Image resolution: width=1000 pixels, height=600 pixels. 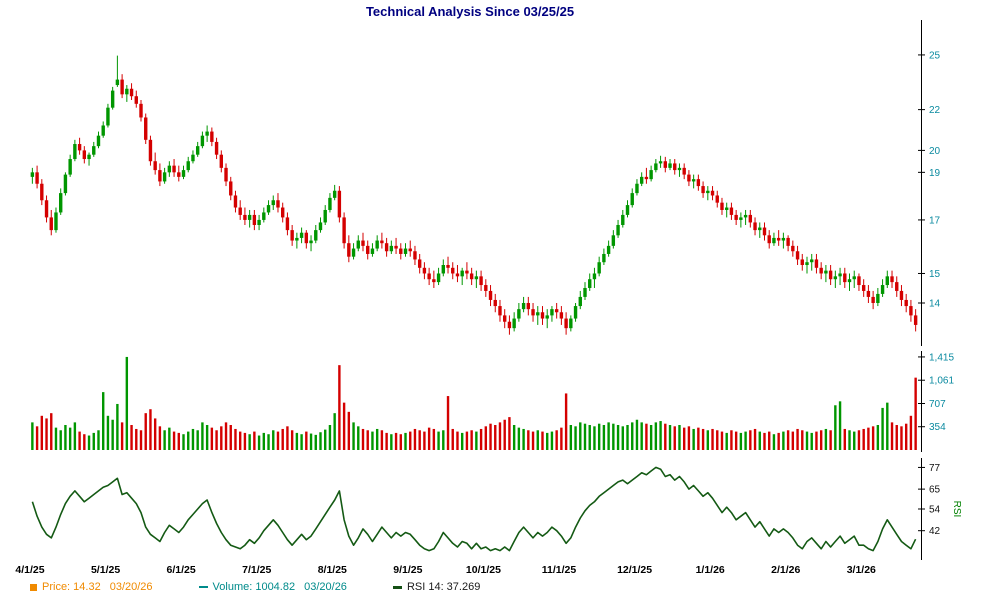 What do you see at coordinates (407, 570) in the screenshot?
I see `svg-text: 9/1/25` at bounding box center [407, 570].